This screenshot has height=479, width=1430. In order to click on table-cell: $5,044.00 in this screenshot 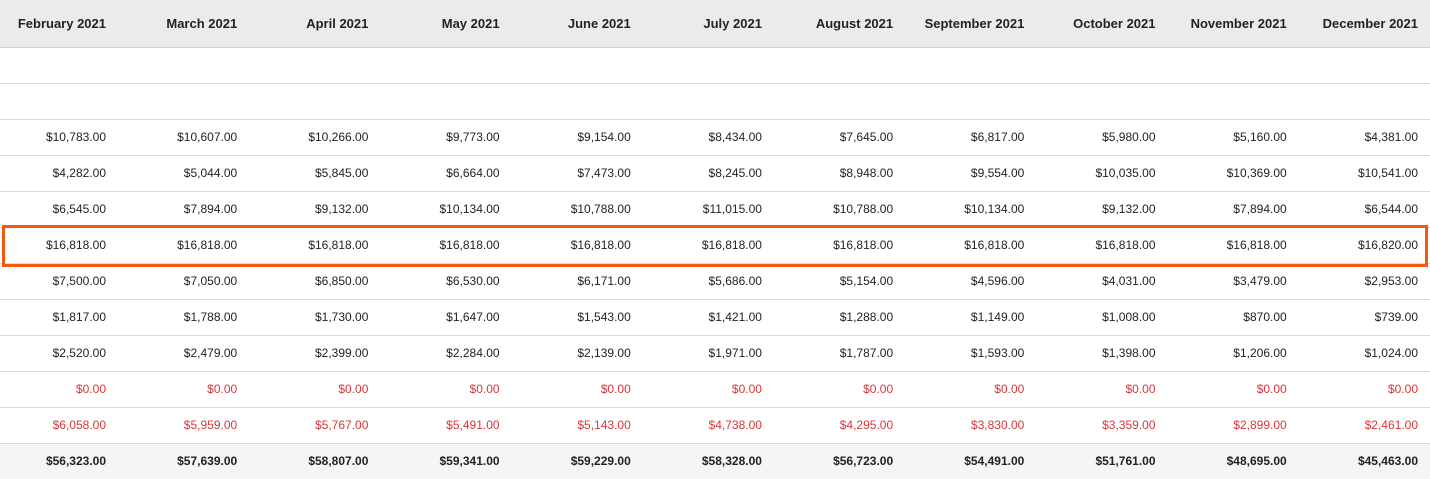, I will do `click(184, 173)`.